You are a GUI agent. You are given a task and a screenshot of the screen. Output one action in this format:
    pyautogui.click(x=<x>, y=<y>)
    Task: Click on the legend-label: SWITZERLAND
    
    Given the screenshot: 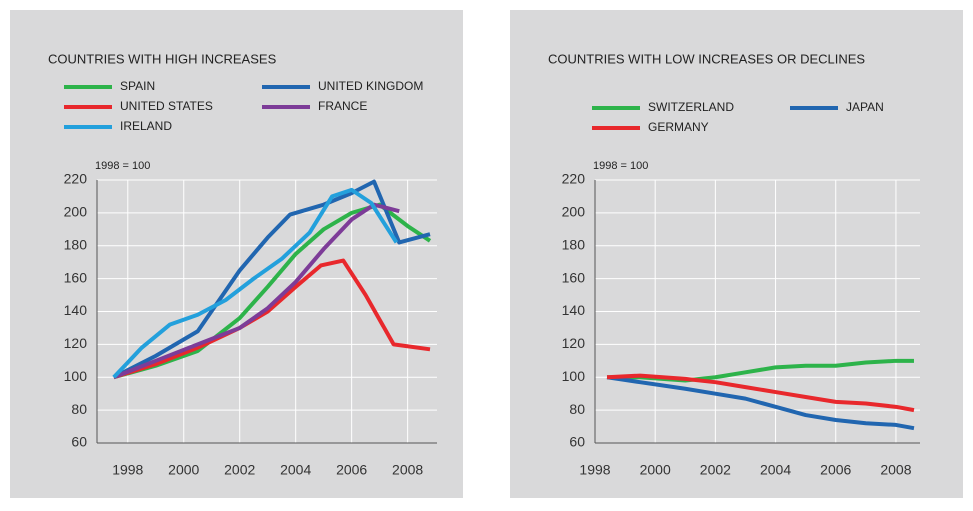 What is the action you would take?
    pyautogui.click(x=691, y=107)
    